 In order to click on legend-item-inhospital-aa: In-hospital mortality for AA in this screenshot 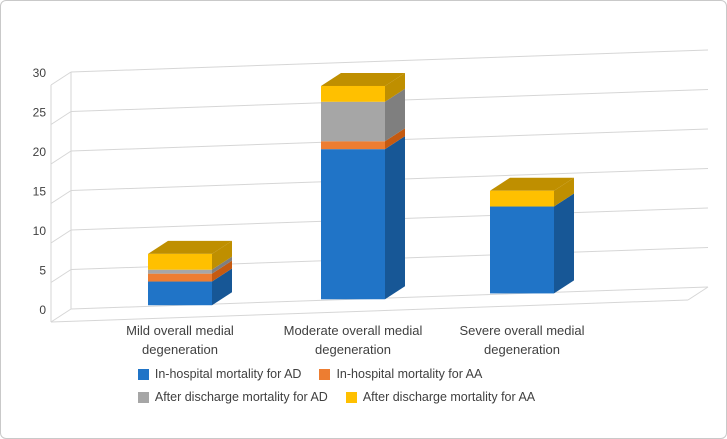, I will do `click(400, 374)`.